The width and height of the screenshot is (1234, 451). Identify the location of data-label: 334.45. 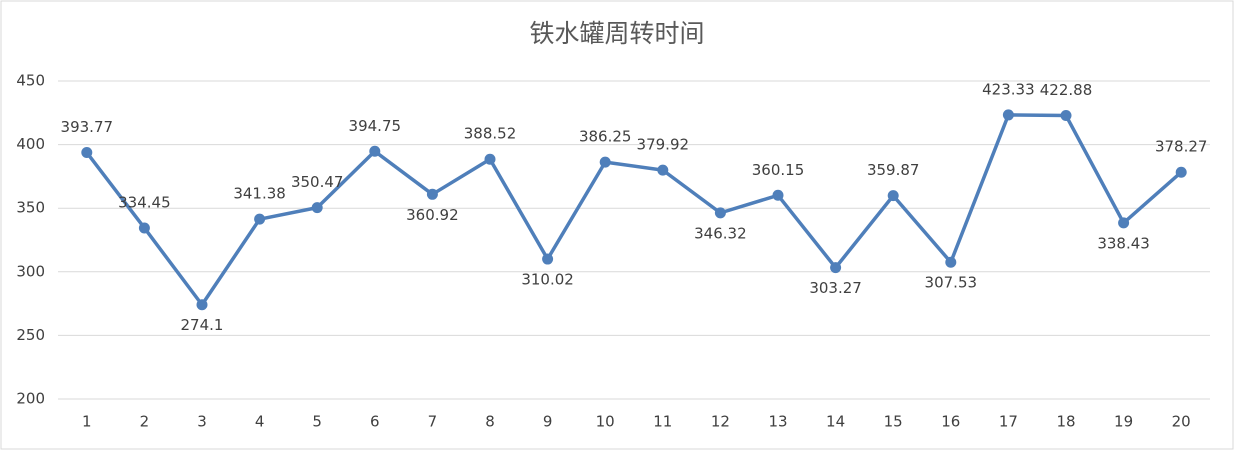
(144, 202).